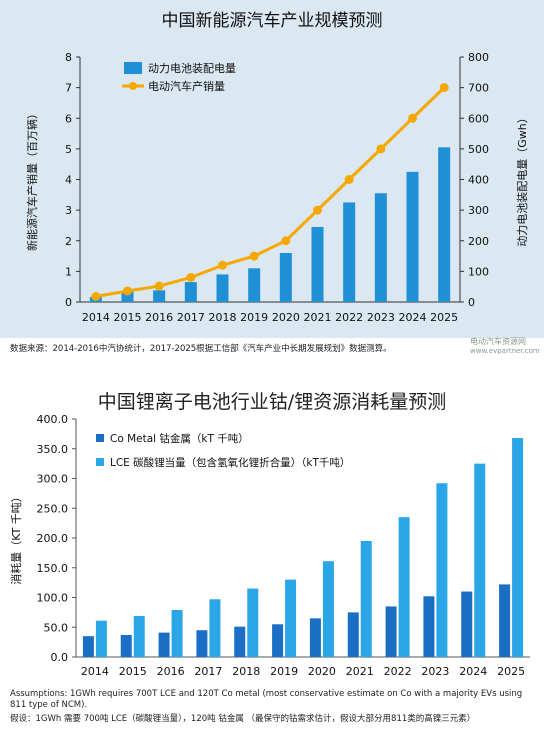 The image size is (544, 735). Describe the element at coordinates (478, 118) in the screenshot. I see `chart1-right-tick-label: 600` at that location.